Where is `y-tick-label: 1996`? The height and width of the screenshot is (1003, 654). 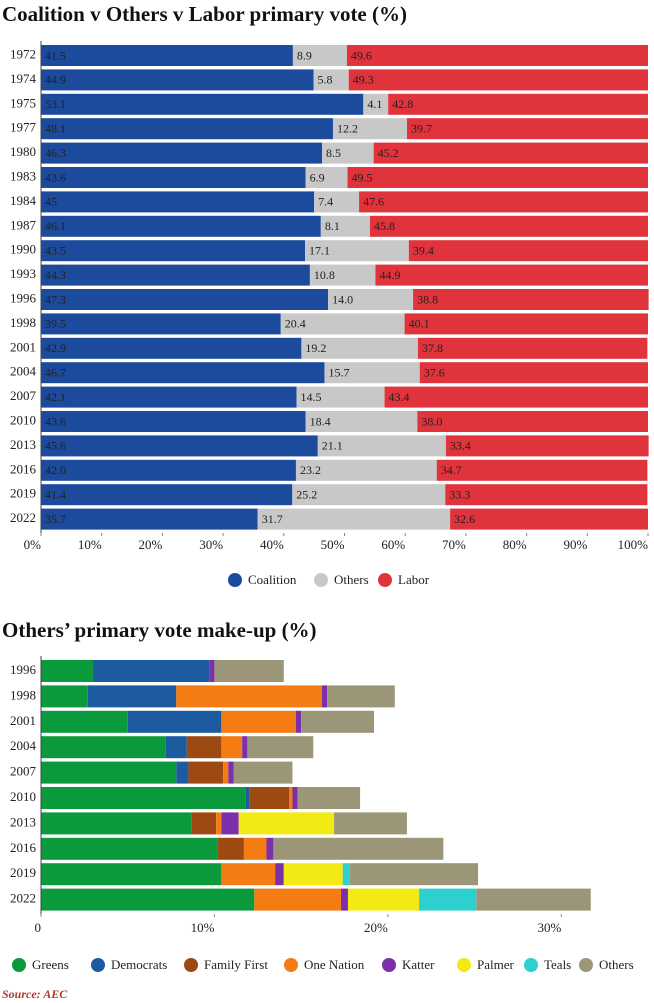
y-tick-label: 1996 is located at coordinates (23, 297).